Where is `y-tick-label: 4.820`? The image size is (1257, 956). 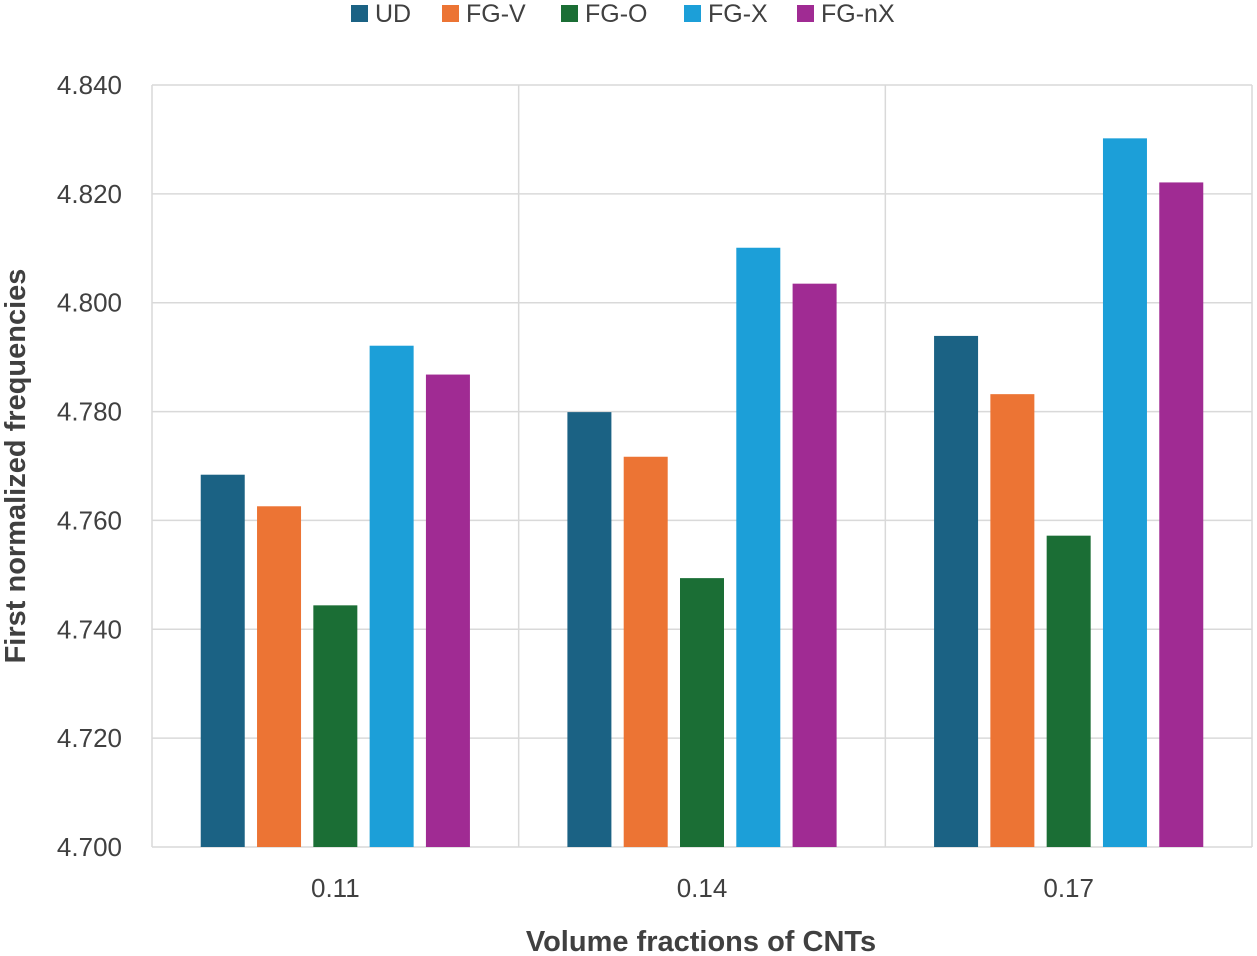
y-tick-label: 4.820 is located at coordinates (89, 194).